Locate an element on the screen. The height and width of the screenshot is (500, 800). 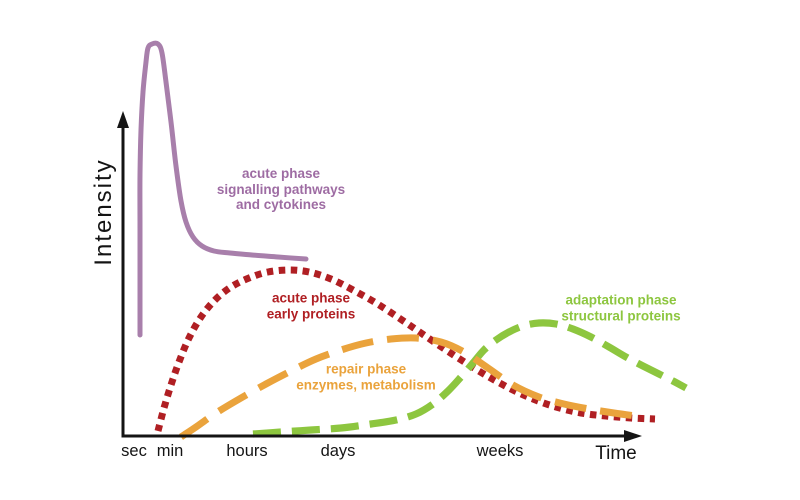
curve-acute-phase-signalling is located at coordinates (223, 189).